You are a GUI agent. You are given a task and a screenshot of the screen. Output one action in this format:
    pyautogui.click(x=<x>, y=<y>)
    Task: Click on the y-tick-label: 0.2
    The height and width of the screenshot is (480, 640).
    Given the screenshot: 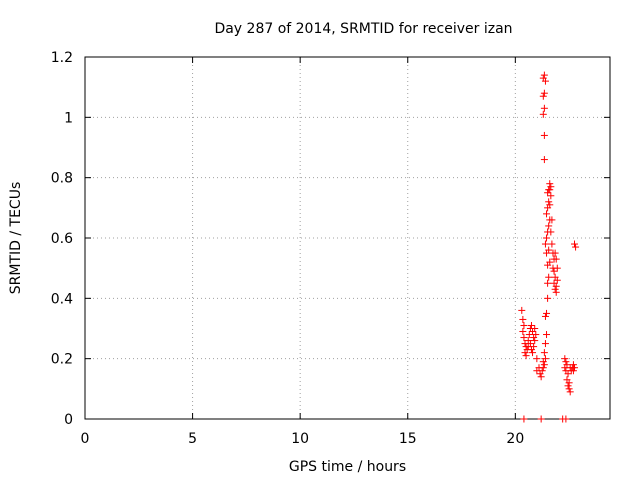 What is the action you would take?
    pyautogui.click(x=62, y=360)
    